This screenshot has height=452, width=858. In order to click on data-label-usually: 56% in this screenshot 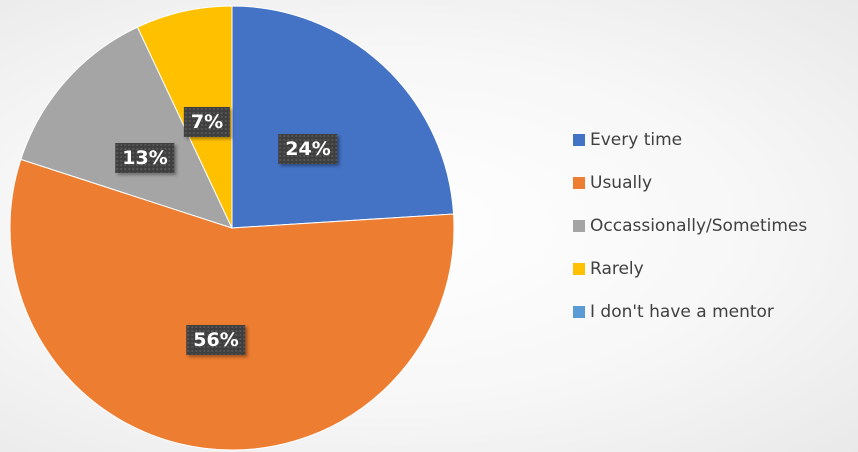, I will do `click(216, 340)`.